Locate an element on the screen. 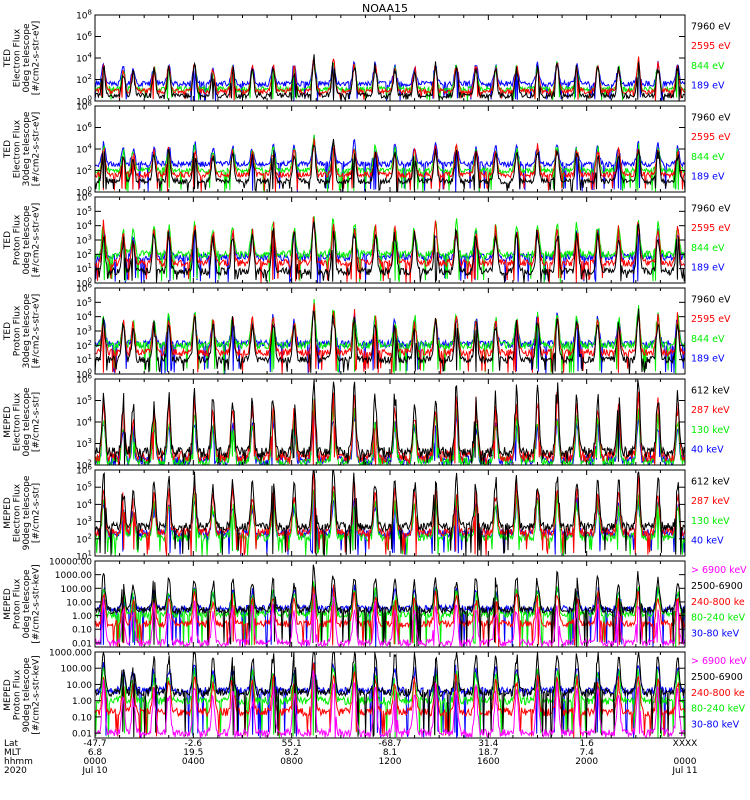 The image size is (750, 800). xaxis-row-label-hhmm: hhmm is located at coordinates (18, 762).